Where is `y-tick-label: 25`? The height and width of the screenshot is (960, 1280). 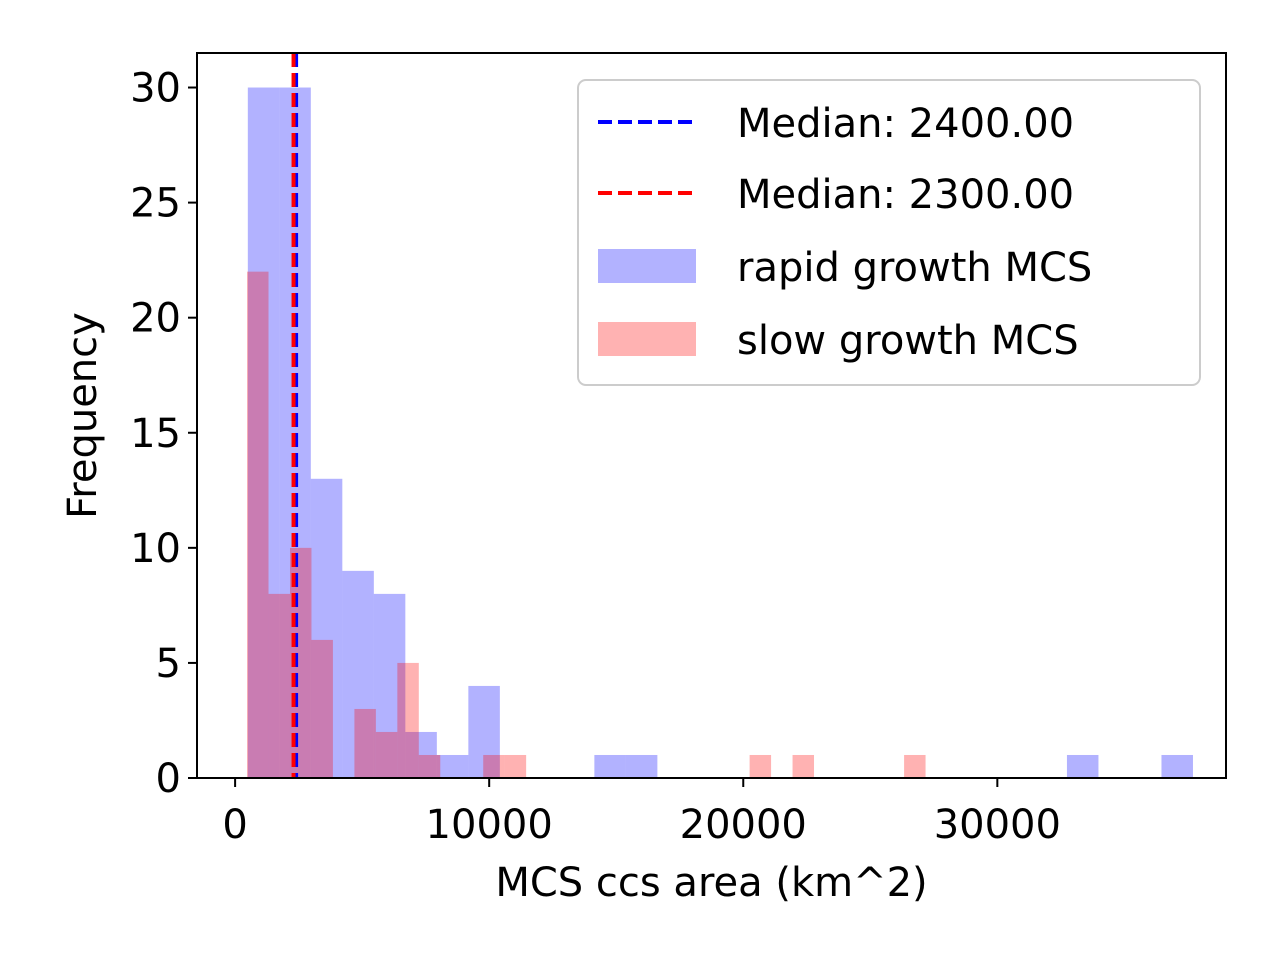
y-tick-label: 25 is located at coordinates (155, 204).